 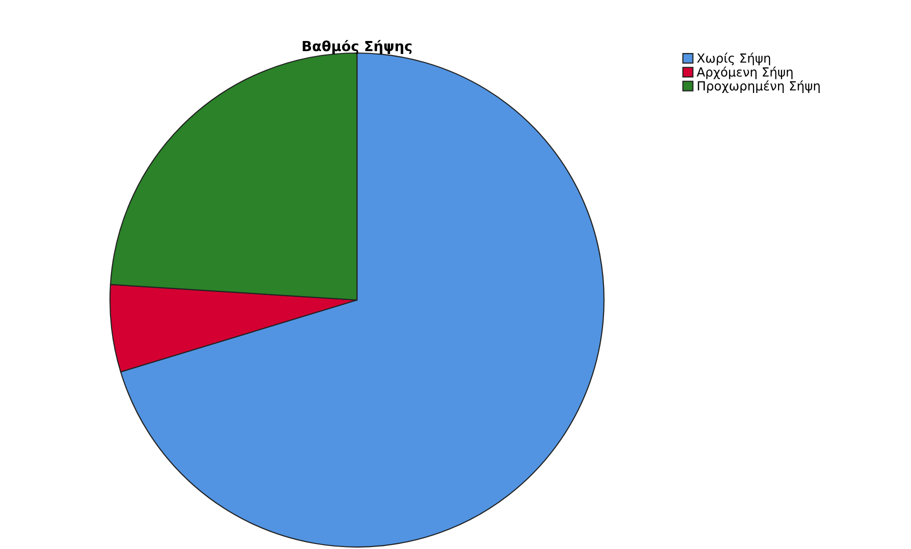 What do you see at coordinates (357, 47) in the screenshot?
I see `chart-title: Βαθμός Σήψης` at bounding box center [357, 47].